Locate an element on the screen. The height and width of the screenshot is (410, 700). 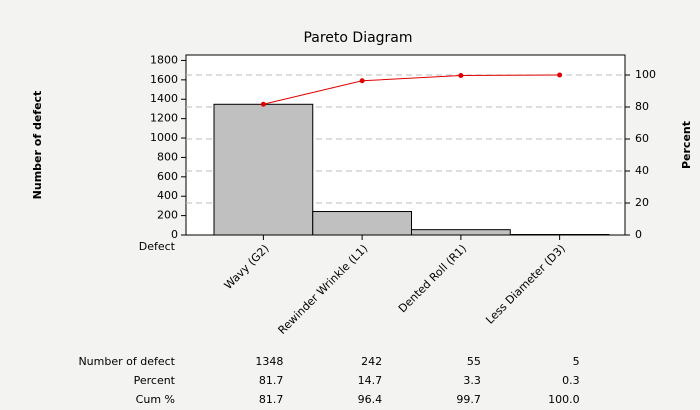
table-cum: 81.7 is located at coordinates (271, 399).